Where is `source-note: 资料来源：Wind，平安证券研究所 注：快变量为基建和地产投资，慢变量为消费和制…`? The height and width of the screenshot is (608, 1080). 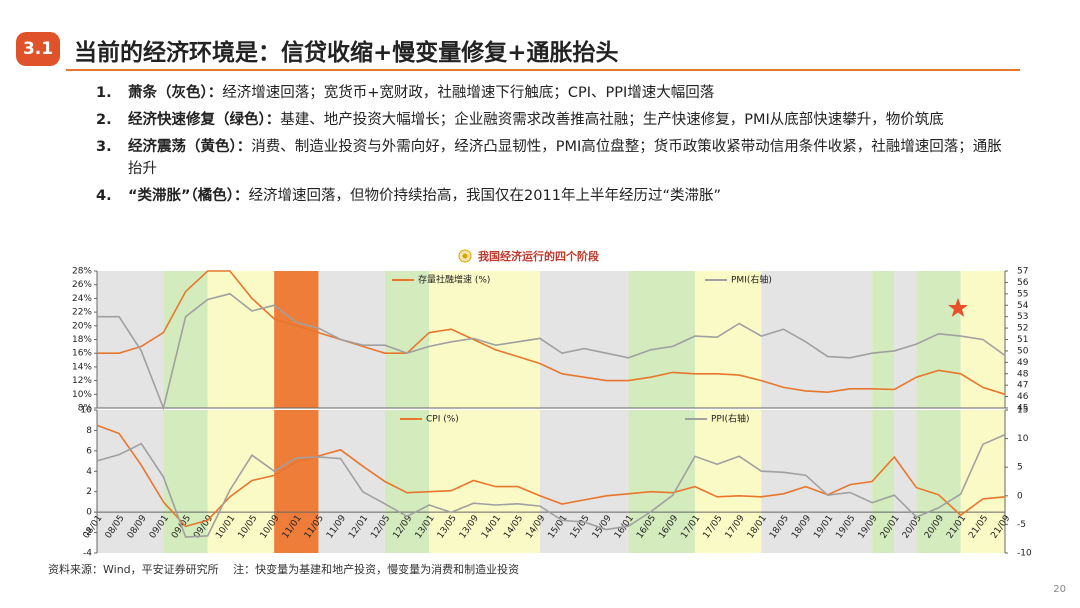
source-note: 资料来源：Wind，平安证券研究所 注：快变量为基建和地产投资，慢变量为消费和制… is located at coordinates (284, 569).